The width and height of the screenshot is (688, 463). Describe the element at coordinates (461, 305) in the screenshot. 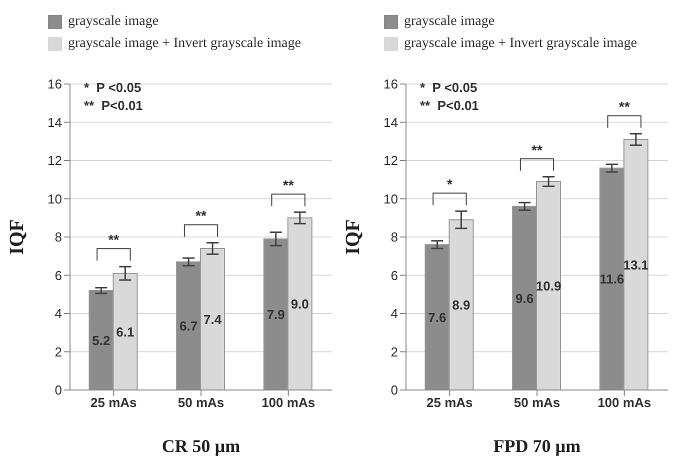

I see `data-label: 8.9` at that location.